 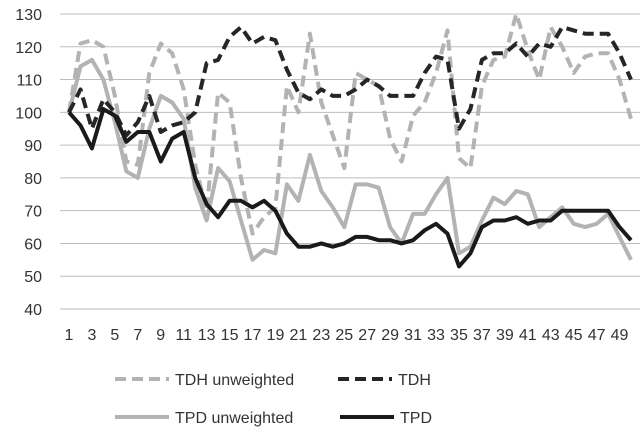 What do you see at coordinates (298, 335) in the screenshot?
I see `x-tick-label: 21` at bounding box center [298, 335].